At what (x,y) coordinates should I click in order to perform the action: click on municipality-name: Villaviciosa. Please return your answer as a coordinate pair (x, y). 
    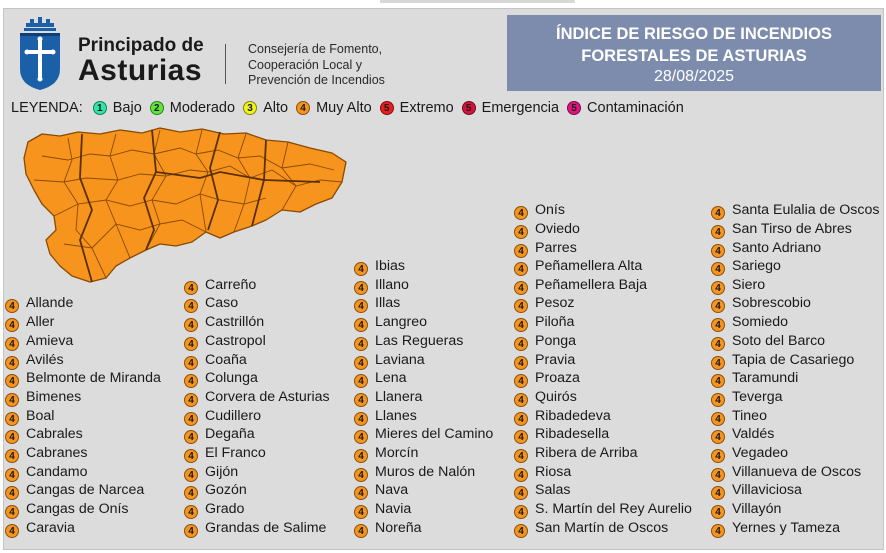
    Looking at the image, I should click on (767, 490).